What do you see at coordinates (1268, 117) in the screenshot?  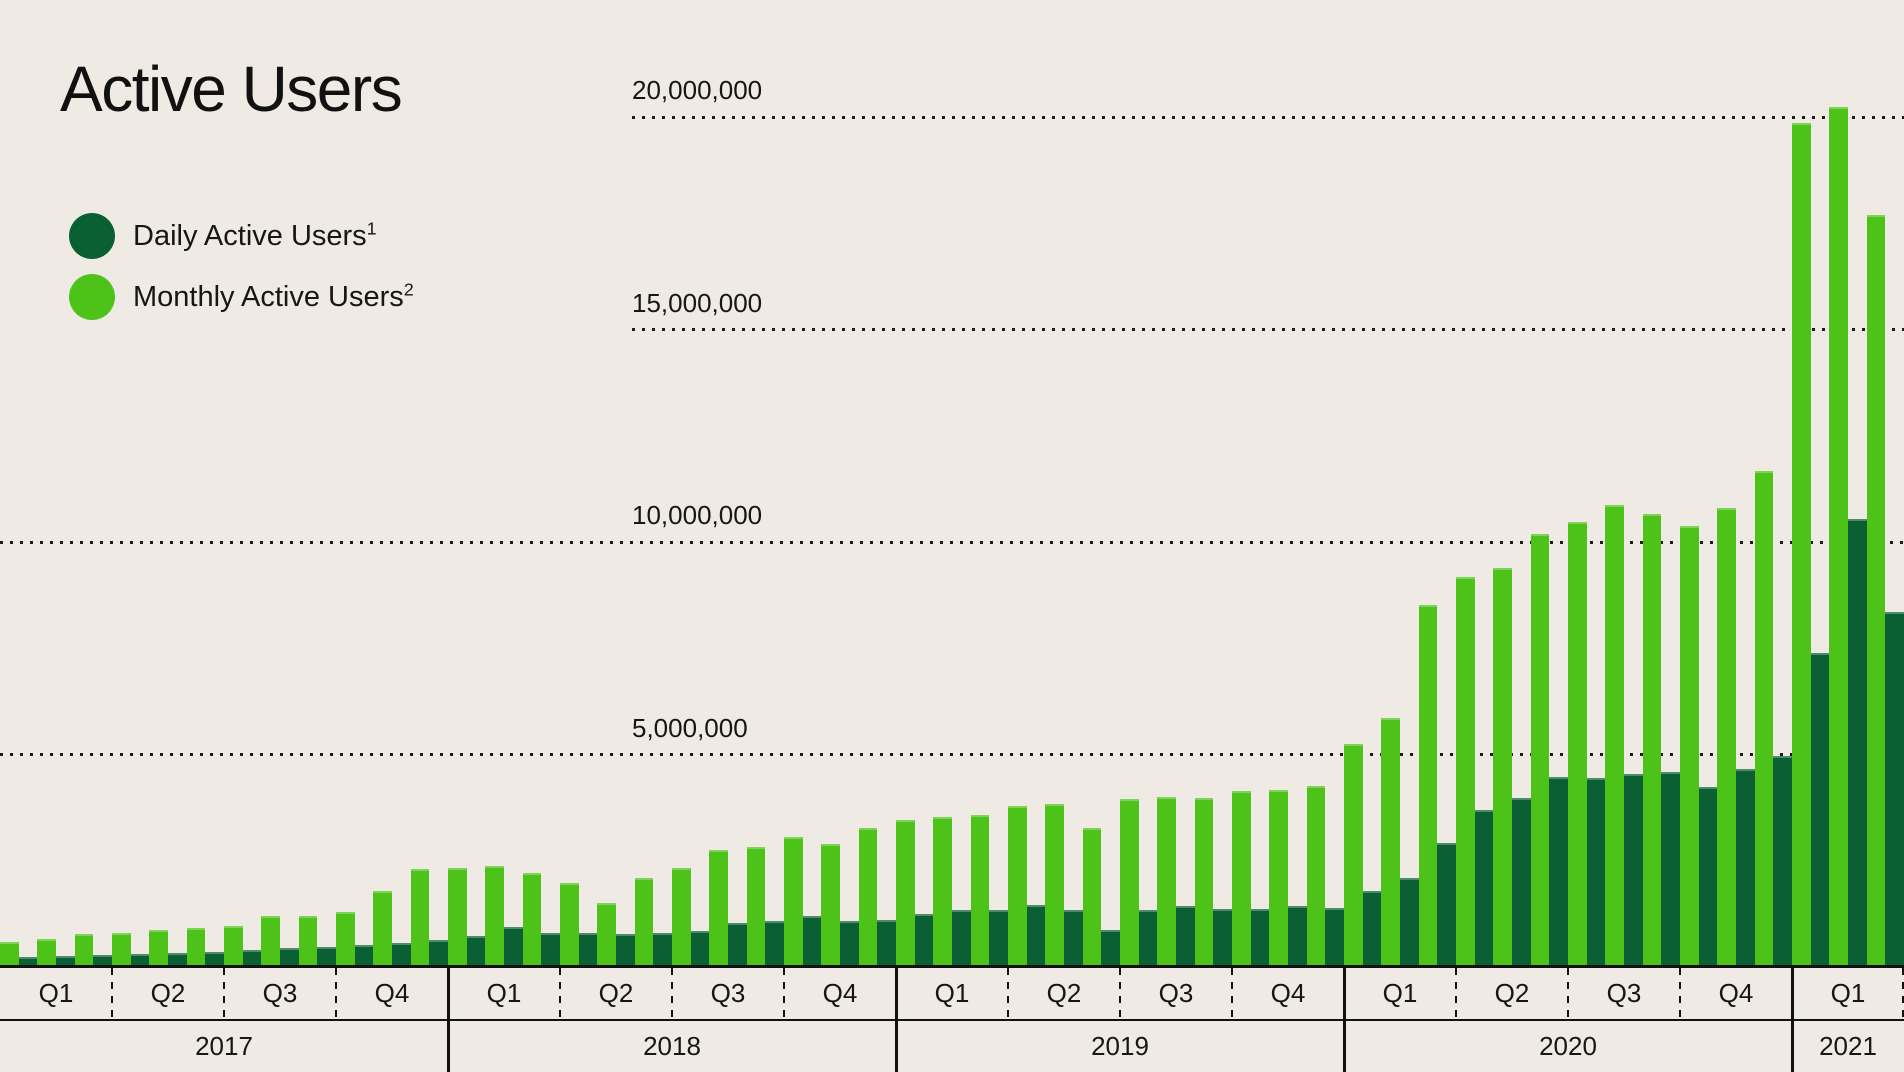 I see `gridline-20m` at bounding box center [1268, 117].